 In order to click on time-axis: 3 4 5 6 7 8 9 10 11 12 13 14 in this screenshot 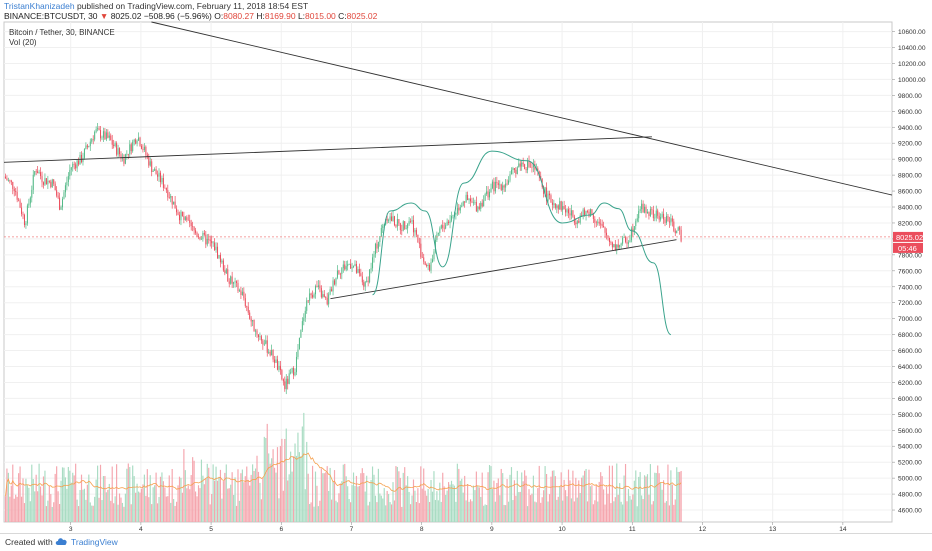, I will do `click(458, 527)`.